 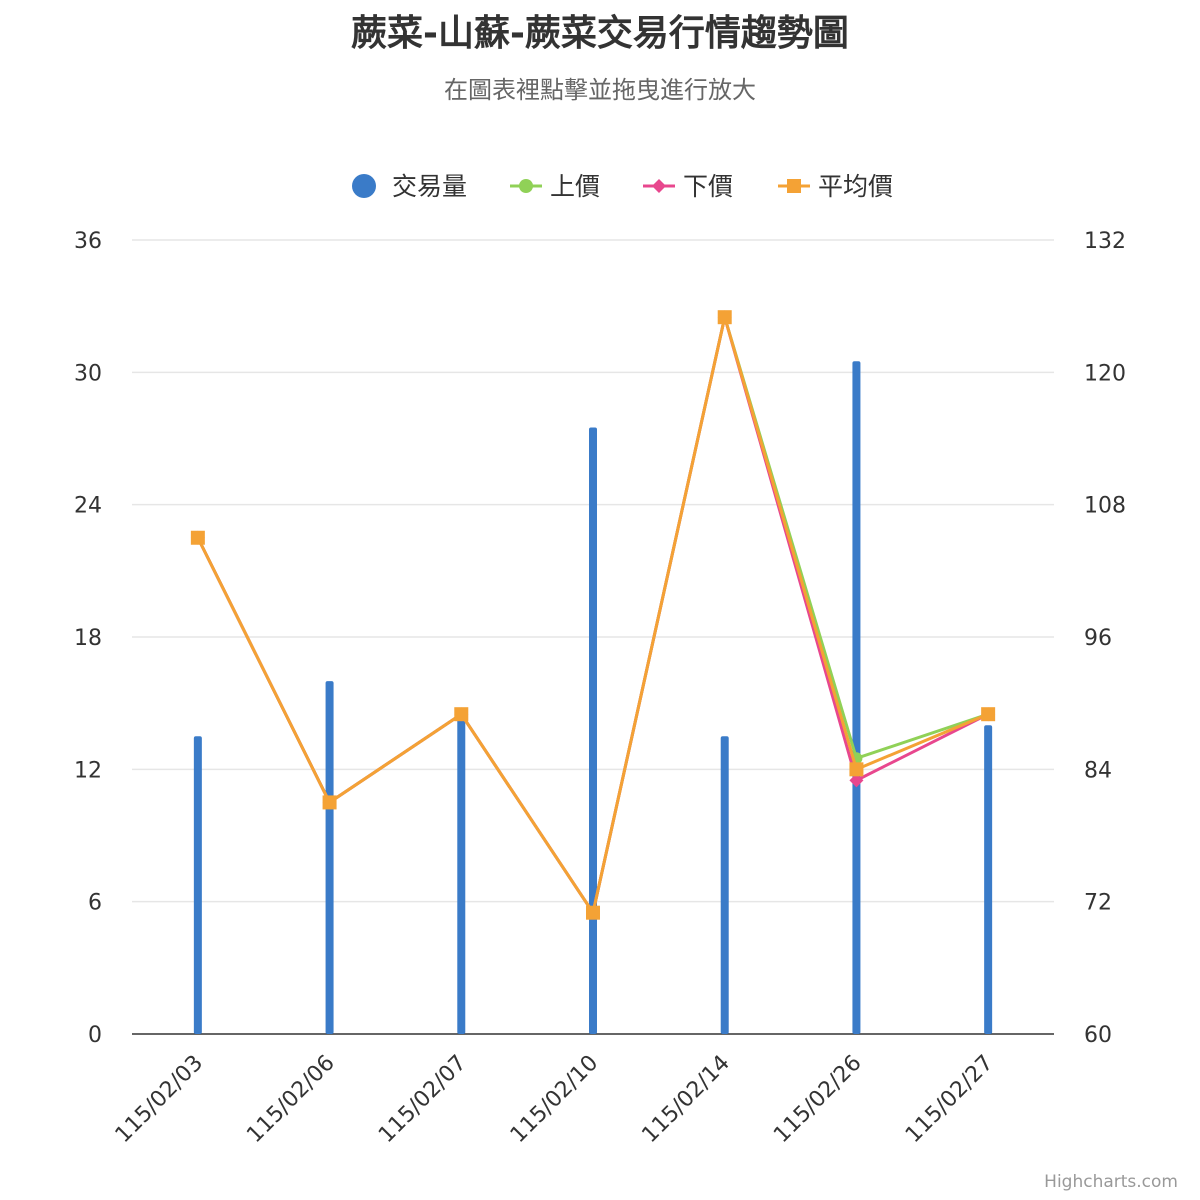 What do you see at coordinates (817, 1099) in the screenshot?
I see `x-axis-tick-label: 115/02/26` at bounding box center [817, 1099].